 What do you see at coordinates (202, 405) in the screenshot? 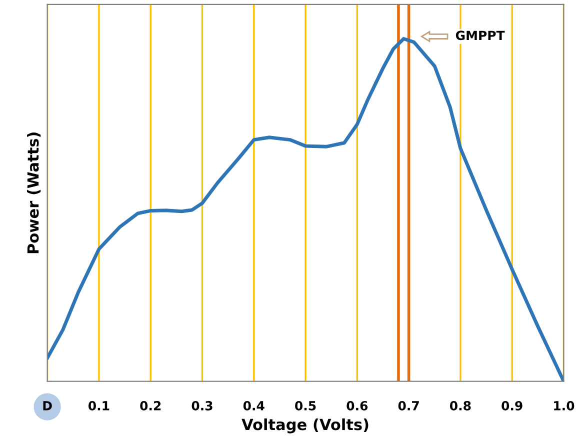
I see `x-tick-label: 0.3` at bounding box center [202, 405].